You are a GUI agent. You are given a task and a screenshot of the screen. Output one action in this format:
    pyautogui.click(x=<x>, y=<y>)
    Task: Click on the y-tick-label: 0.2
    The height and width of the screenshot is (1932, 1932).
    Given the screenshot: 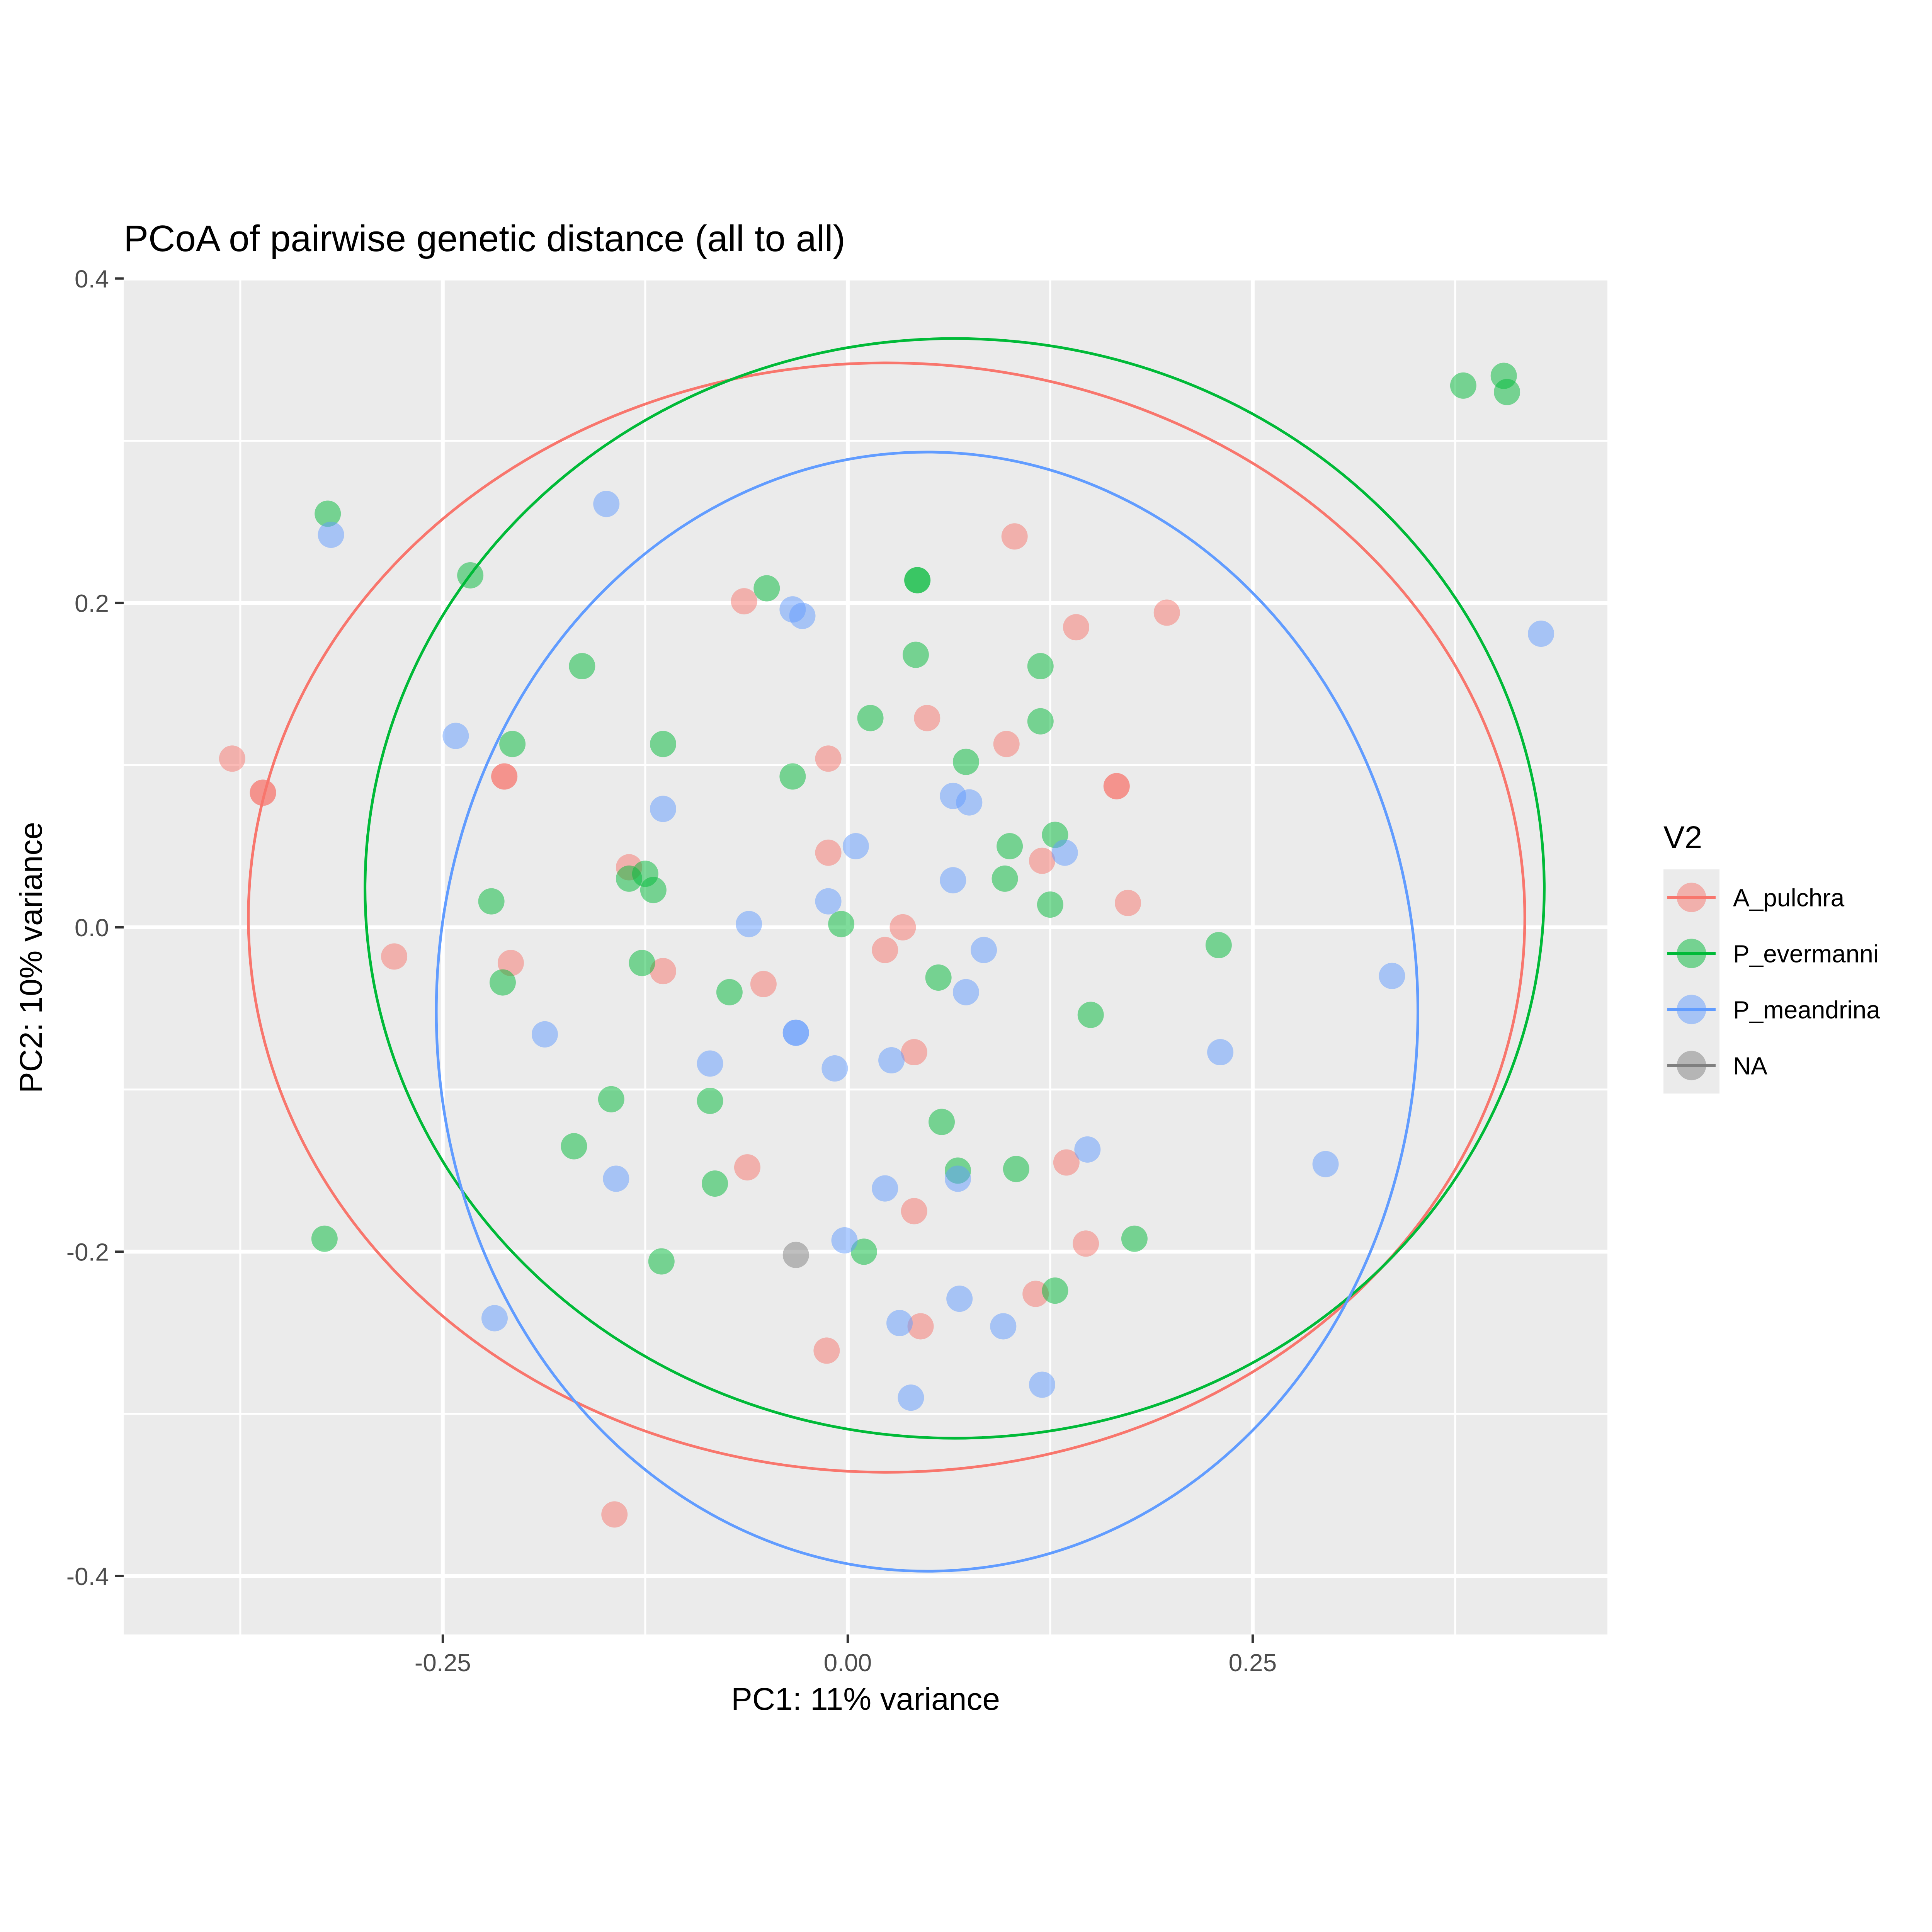 What is the action you would take?
    pyautogui.click(x=92, y=603)
    